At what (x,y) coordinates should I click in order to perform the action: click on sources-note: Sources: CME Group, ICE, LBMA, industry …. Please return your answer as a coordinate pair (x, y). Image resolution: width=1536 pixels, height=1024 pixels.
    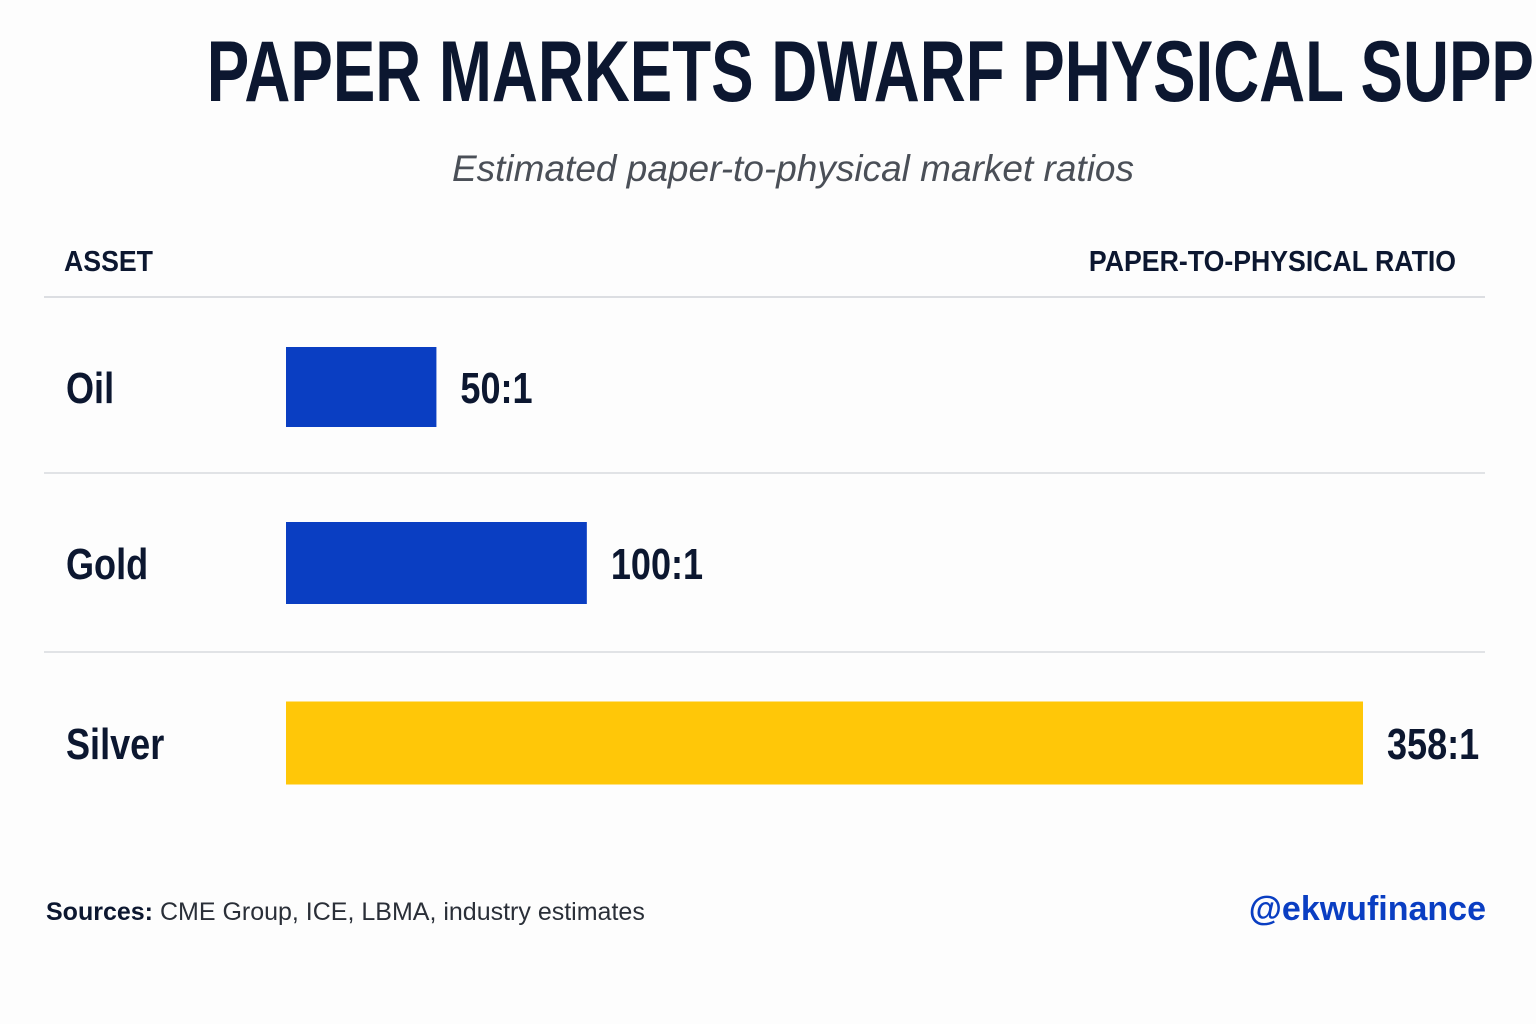
    Looking at the image, I should click on (345, 912).